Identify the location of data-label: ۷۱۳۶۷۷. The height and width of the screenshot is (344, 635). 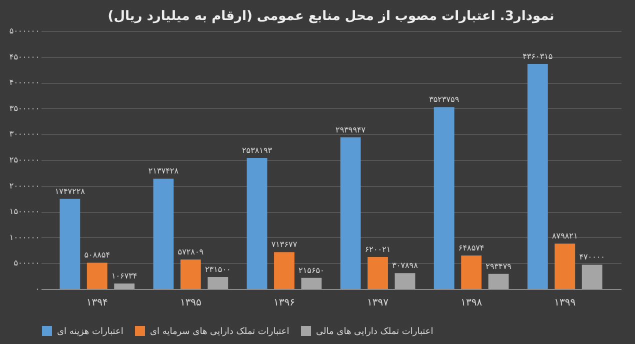
(284, 245).